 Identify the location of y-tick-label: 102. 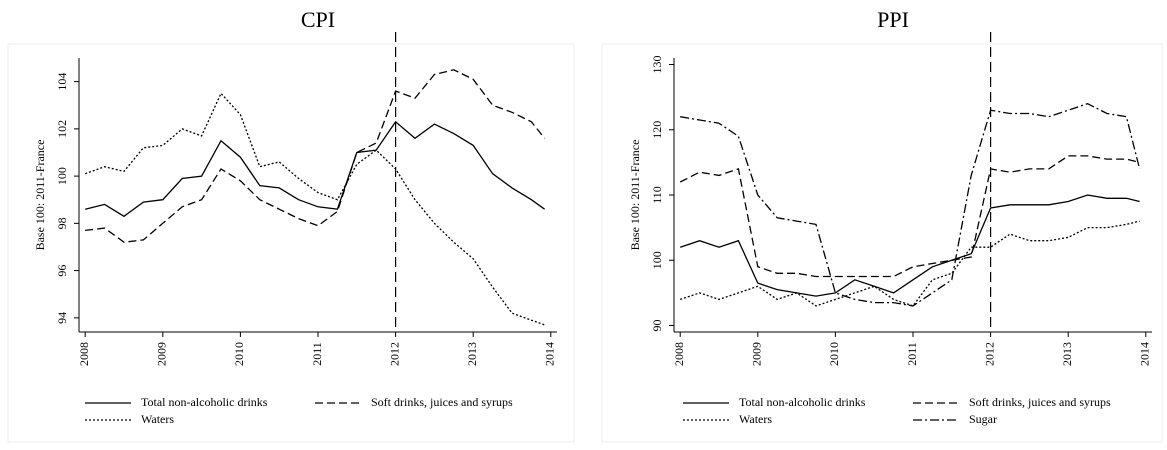
(62, 129).